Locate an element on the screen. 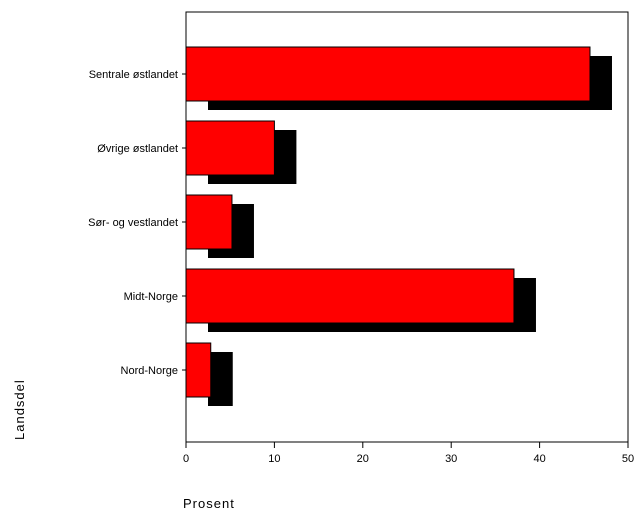 This screenshot has height=512, width=634. x-axis: 0 10 20 30 40 50 is located at coordinates (408, 453).